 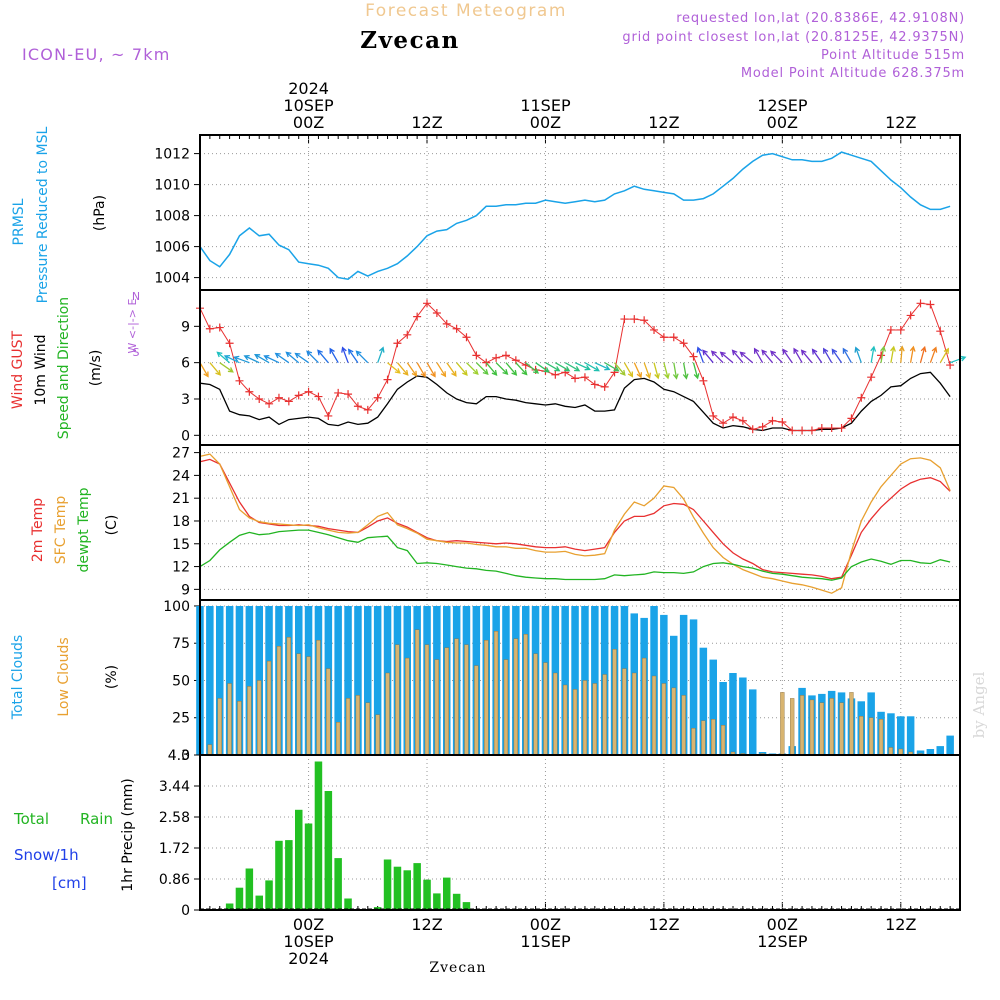 What do you see at coordinates (782, 941) in the screenshot?
I see `bottom-time-label: 12SEP` at bounding box center [782, 941].